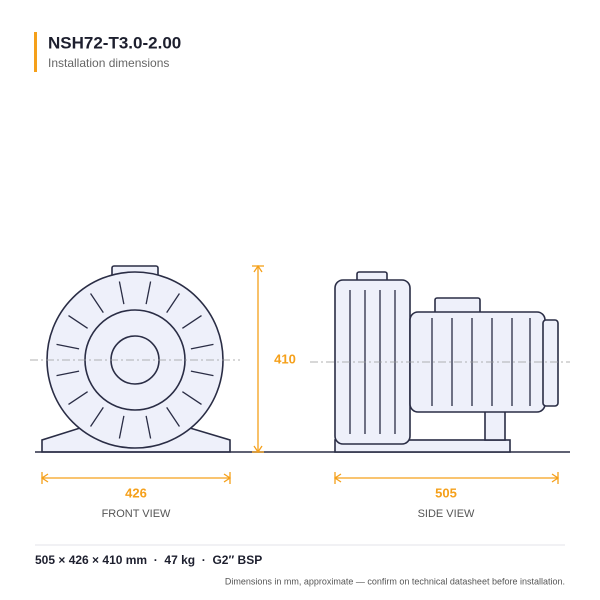 Image resolution: width=600 pixels, height=600 pixels. I want to click on width-label: 426, so click(136, 492).